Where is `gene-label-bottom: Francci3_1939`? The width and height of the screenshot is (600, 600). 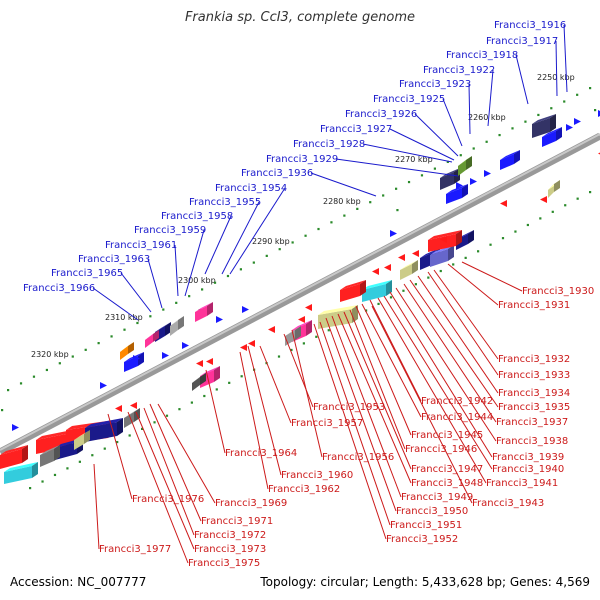
gene-label-bottom: Francci3_1939 is located at coordinates (528, 457).